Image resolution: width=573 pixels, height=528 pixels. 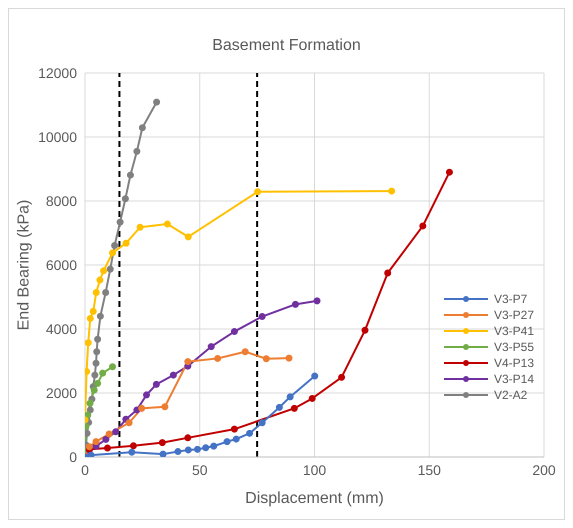 I want to click on legend-label: V3-P55, so click(x=514, y=347).